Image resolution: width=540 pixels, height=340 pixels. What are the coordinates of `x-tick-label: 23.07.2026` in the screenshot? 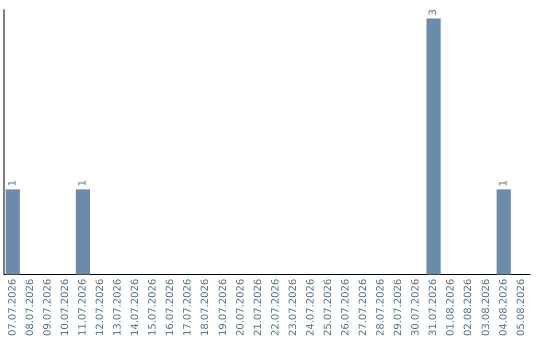 It's located at (293, 307).